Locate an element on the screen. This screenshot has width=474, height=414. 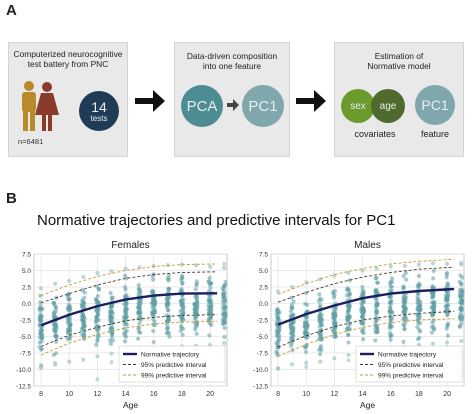
pc1-label: PC1 is located at coordinates (263, 106).